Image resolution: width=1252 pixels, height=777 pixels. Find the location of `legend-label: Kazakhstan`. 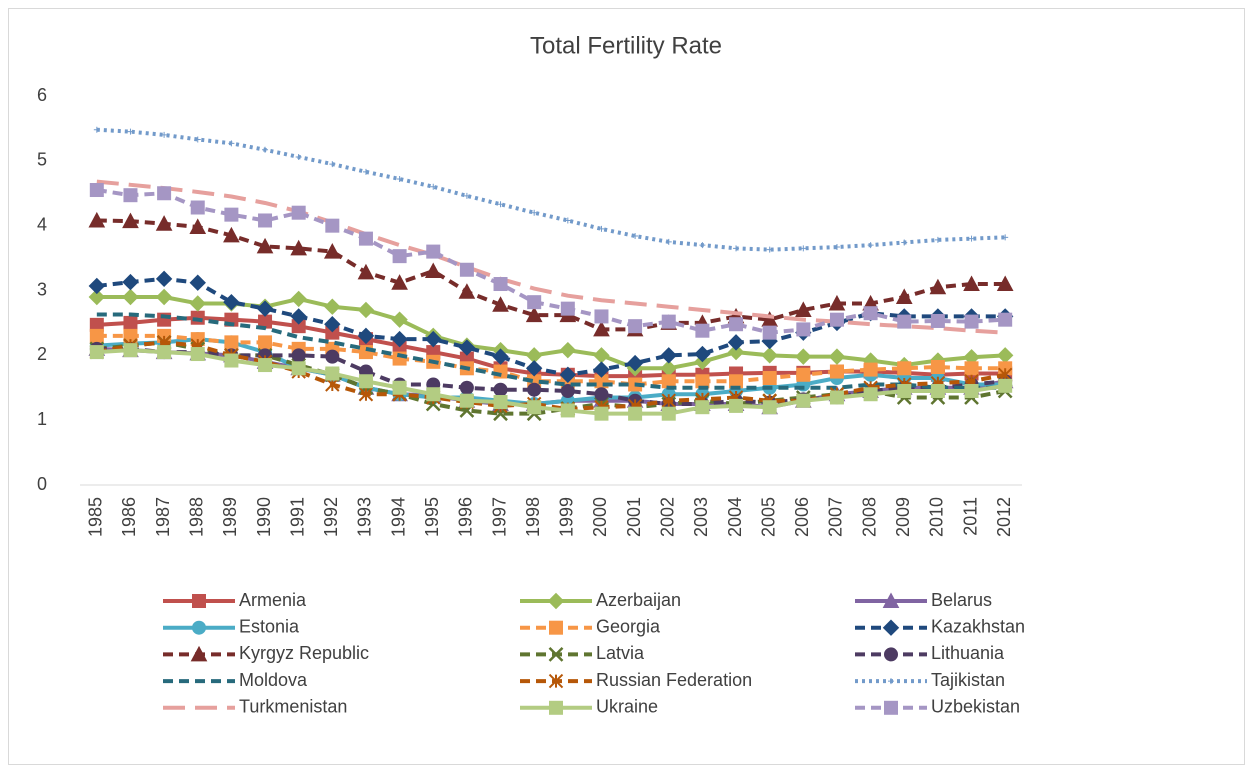

legend-label: Kazakhstan is located at coordinates (978, 626).